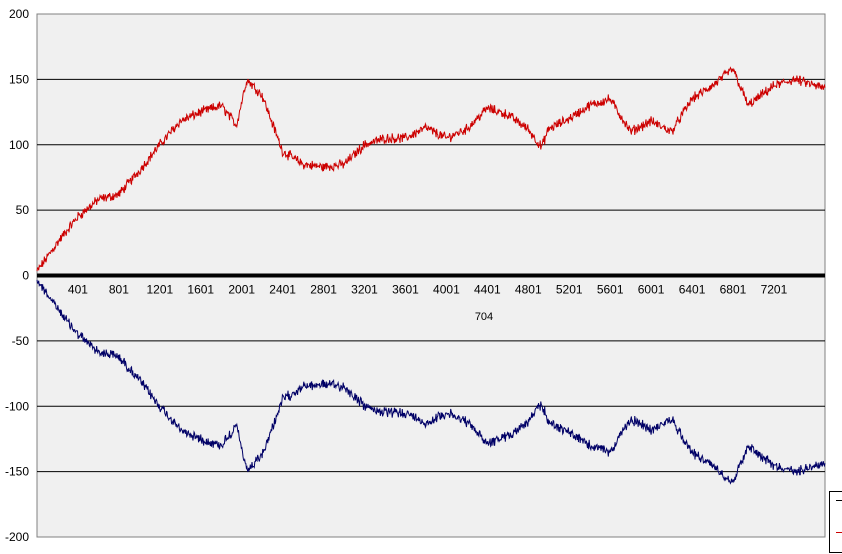  I want to click on x-tick-label: 5601, so click(610, 290).